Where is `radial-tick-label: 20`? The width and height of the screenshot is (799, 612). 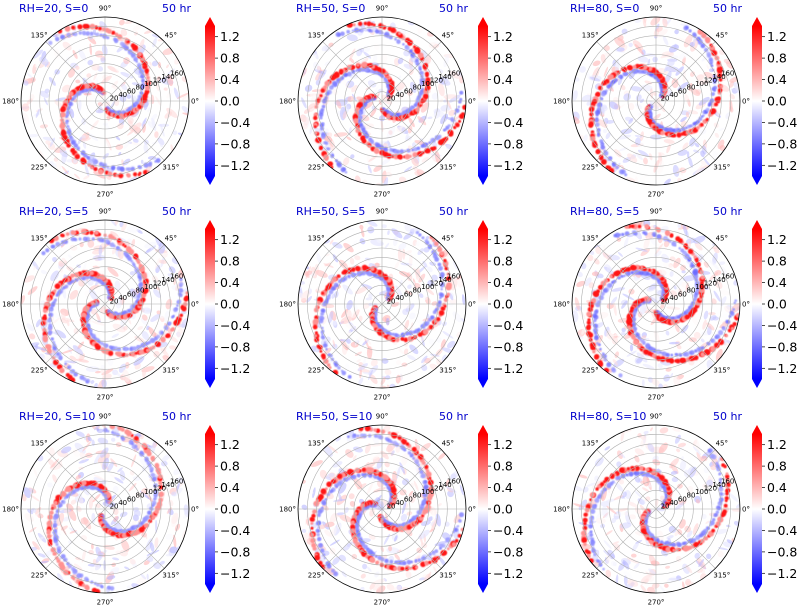 radial-tick-label: 20 is located at coordinates (391, 98).